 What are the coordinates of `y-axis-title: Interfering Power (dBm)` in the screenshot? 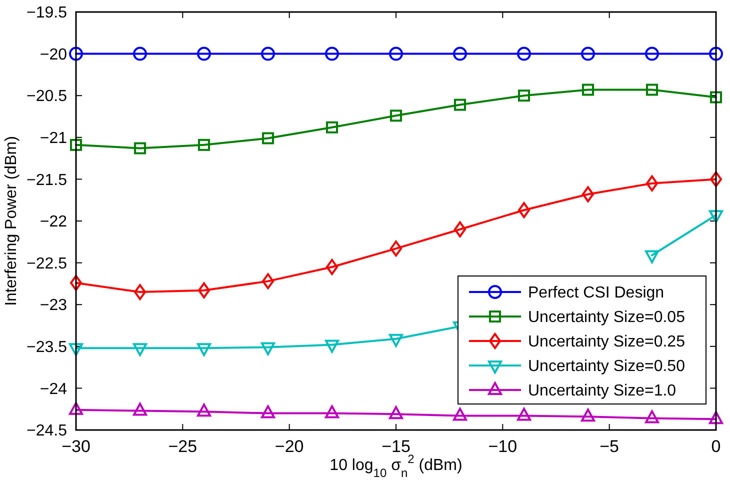 It's located at (11, 221).